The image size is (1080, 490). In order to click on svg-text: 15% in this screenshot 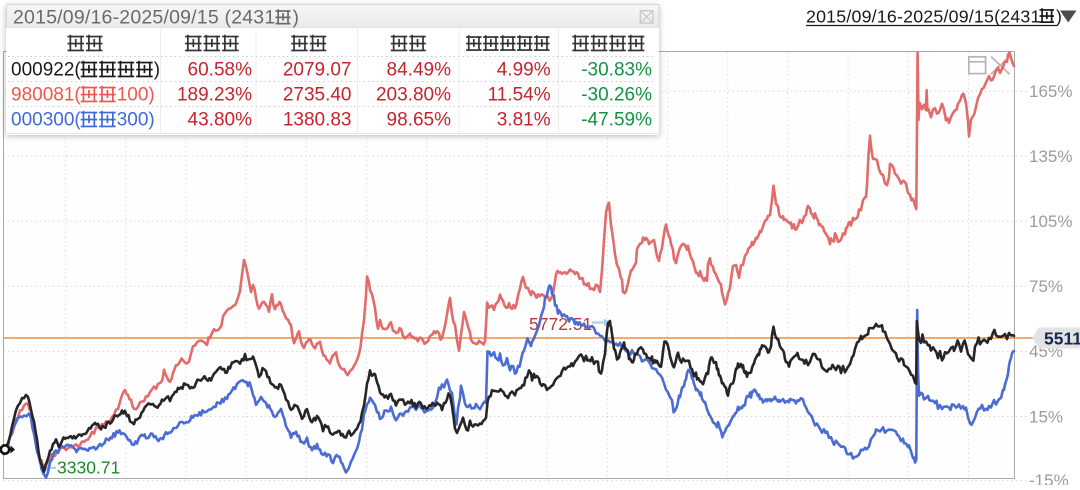, I will do `click(1046, 416)`.